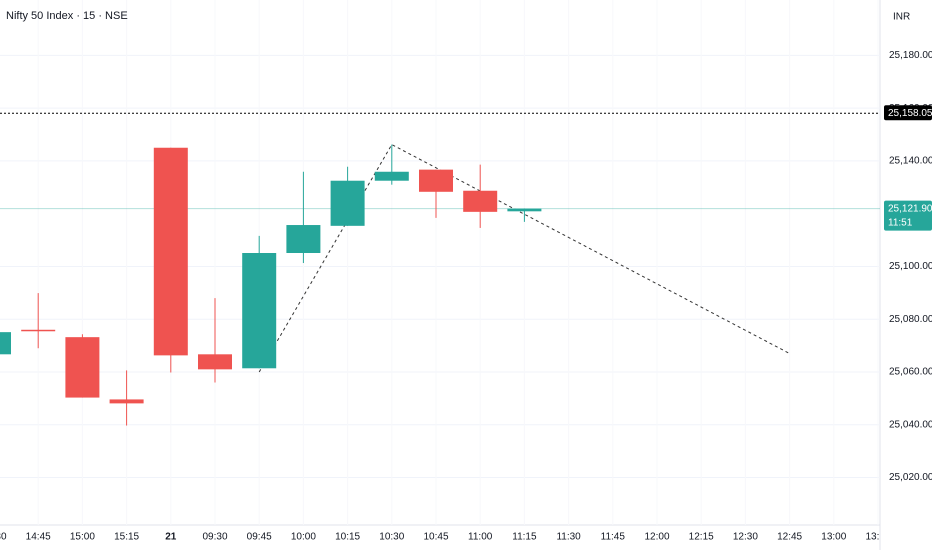 This screenshot has width=932, height=550. Describe the element at coordinates (701, 537) in the screenshot. I see `x-tick-label: 12:15` at that location.